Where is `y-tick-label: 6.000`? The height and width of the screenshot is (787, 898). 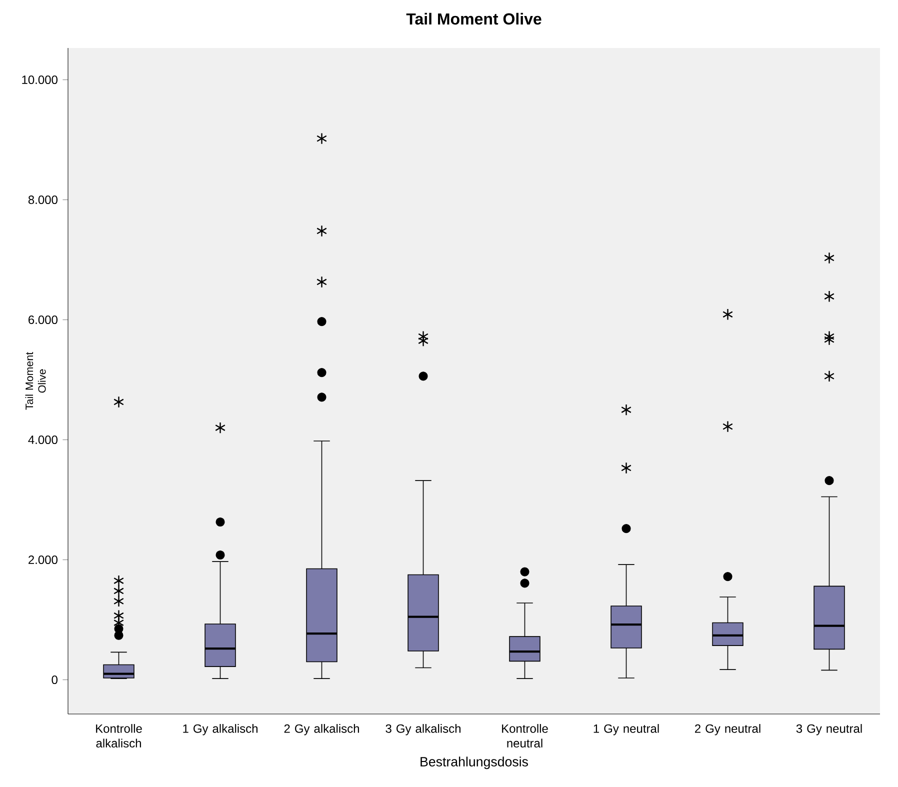 y-tick-label: 6.000 is located at coordinates (43, 320).